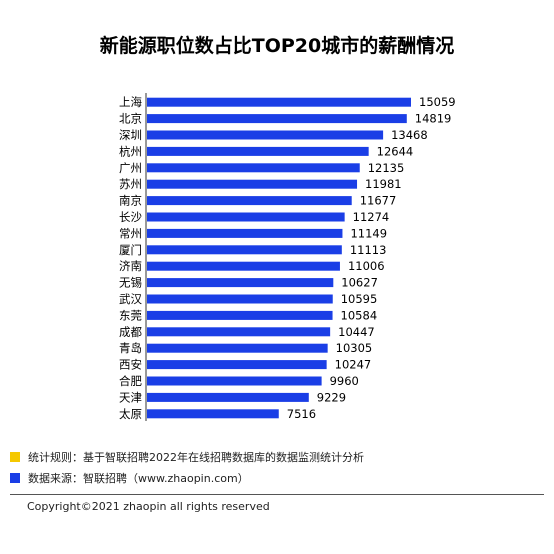 This screenshot has height=554, width=554. Describe the element at coordinates (383, 184) in the screenshot. I see `data-label: 11981` at that location.